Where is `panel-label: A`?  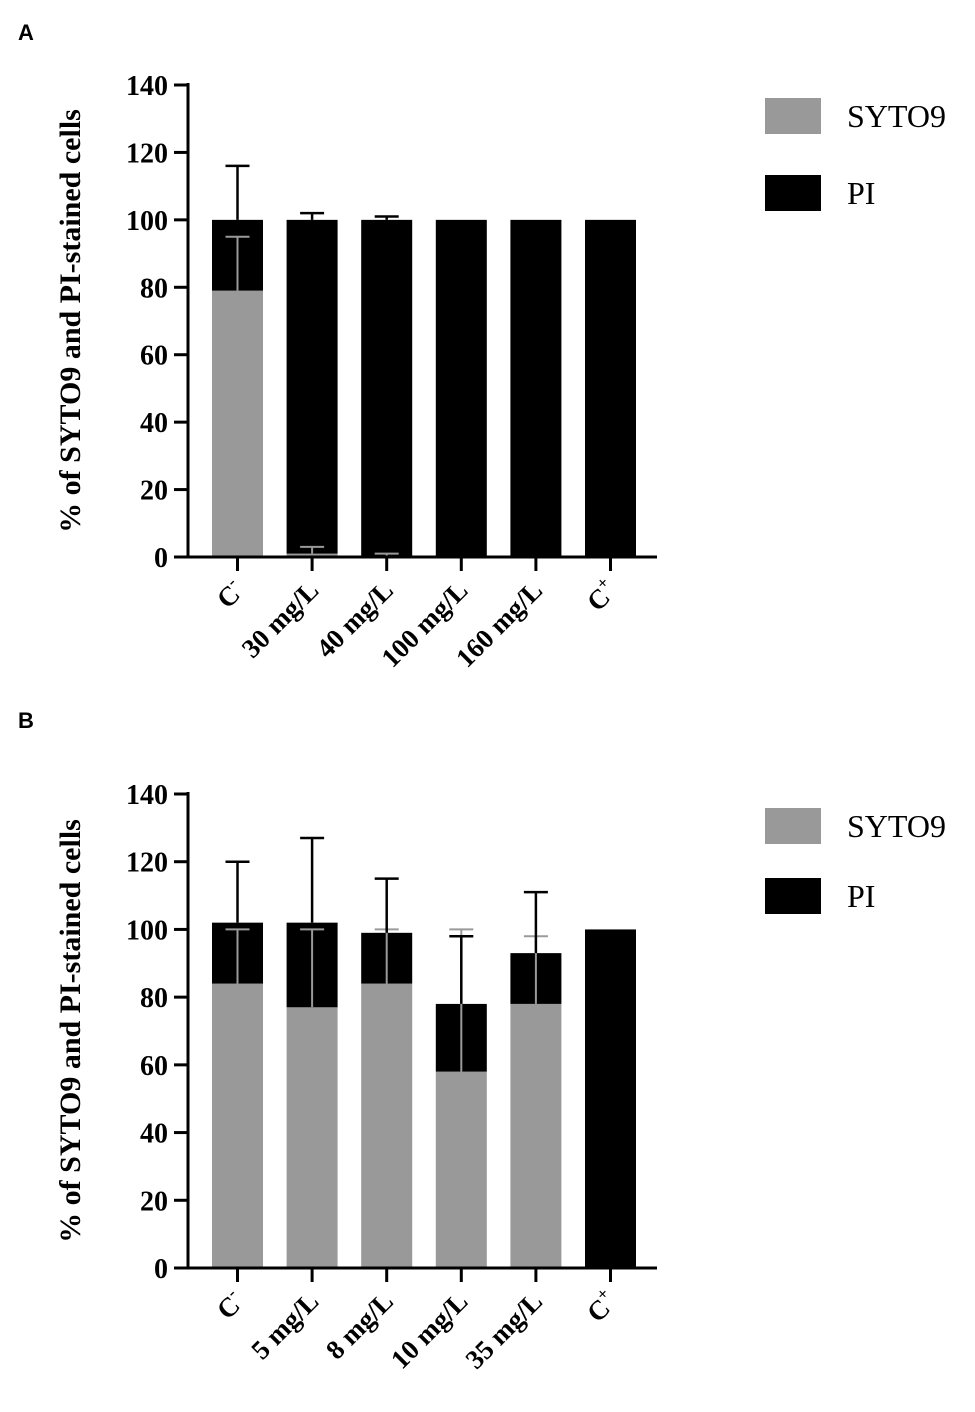 panel-label: A is located at coordinates (26, 32).